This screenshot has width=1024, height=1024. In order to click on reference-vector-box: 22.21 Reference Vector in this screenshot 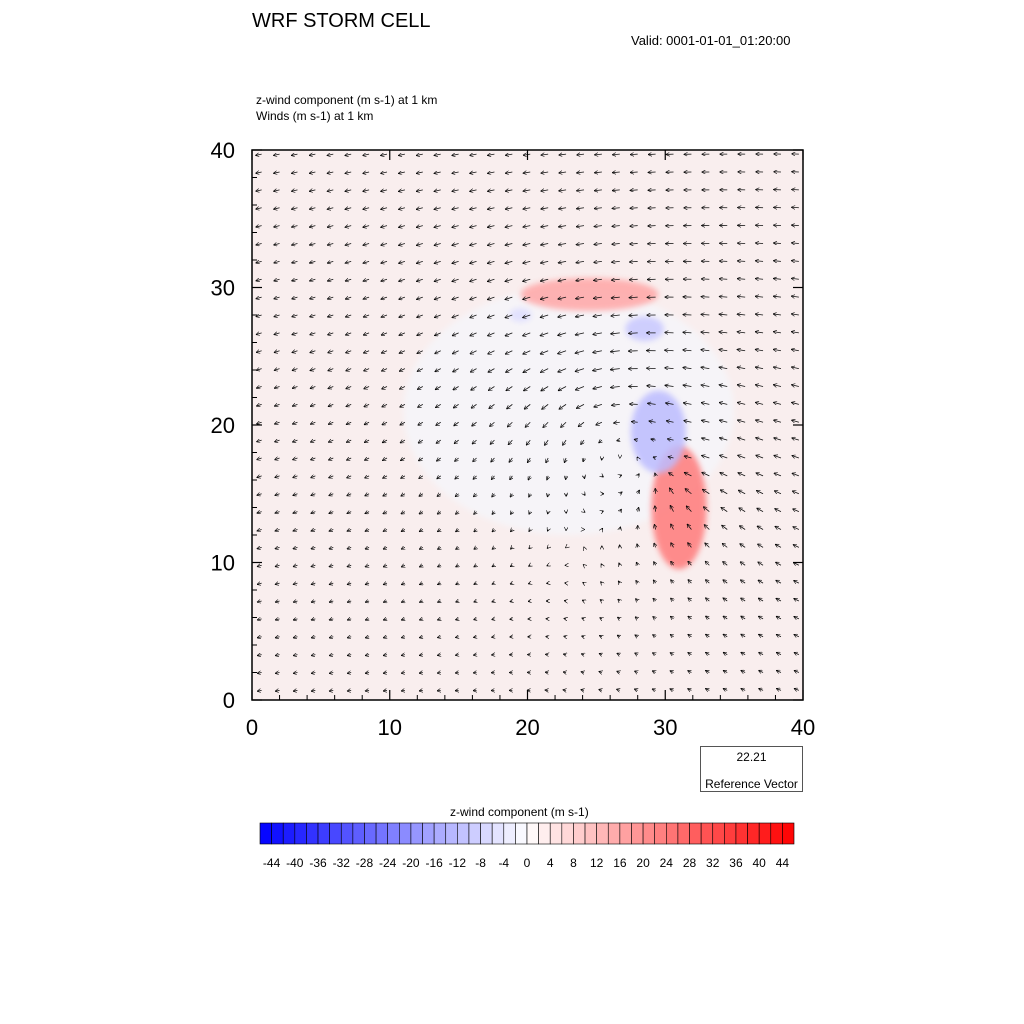, I will do `click(751, 769)`.